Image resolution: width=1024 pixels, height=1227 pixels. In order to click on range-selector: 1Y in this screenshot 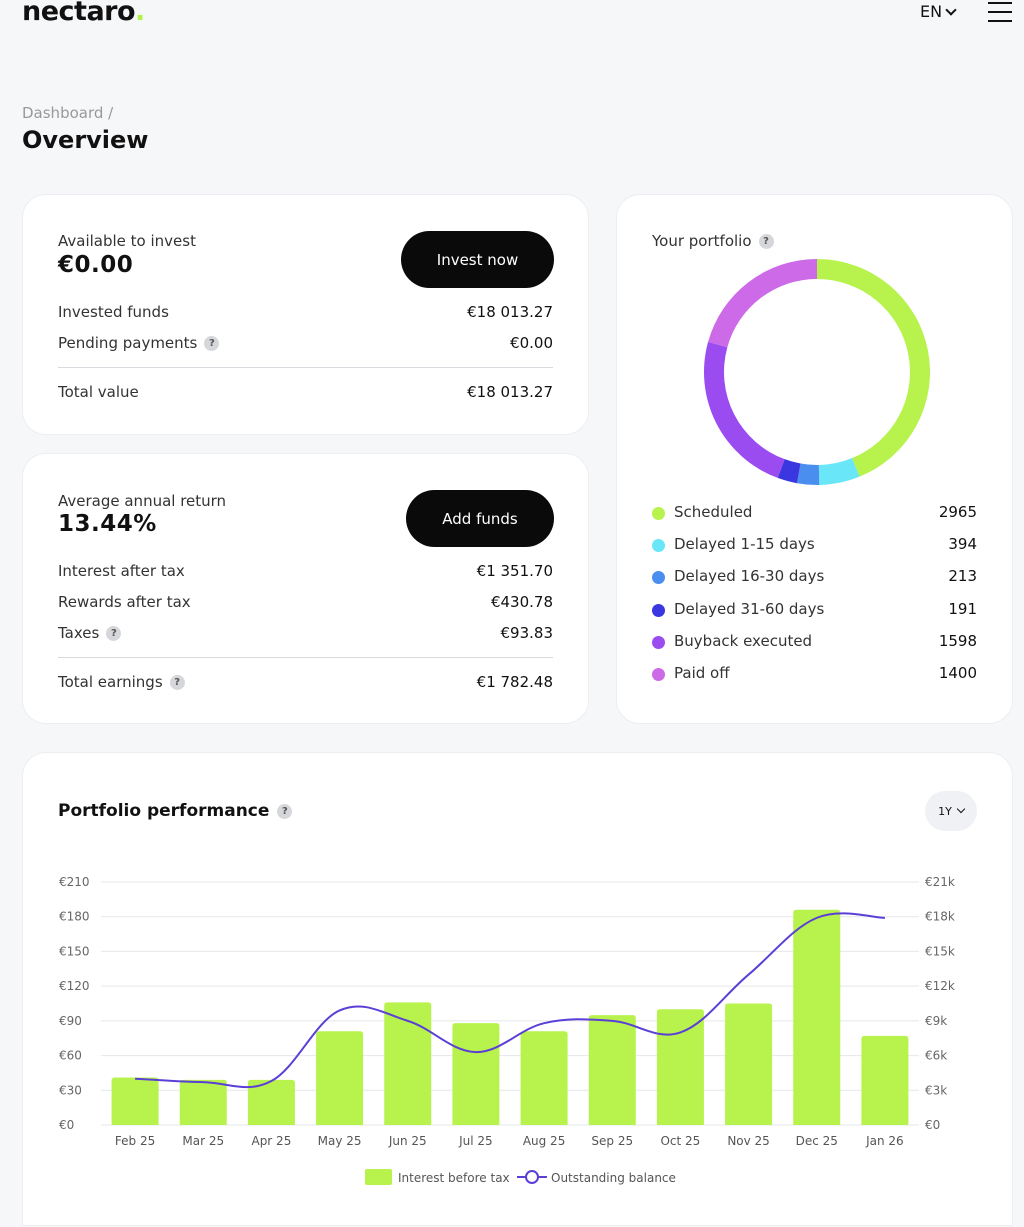, I will do `click(951, 811)`.